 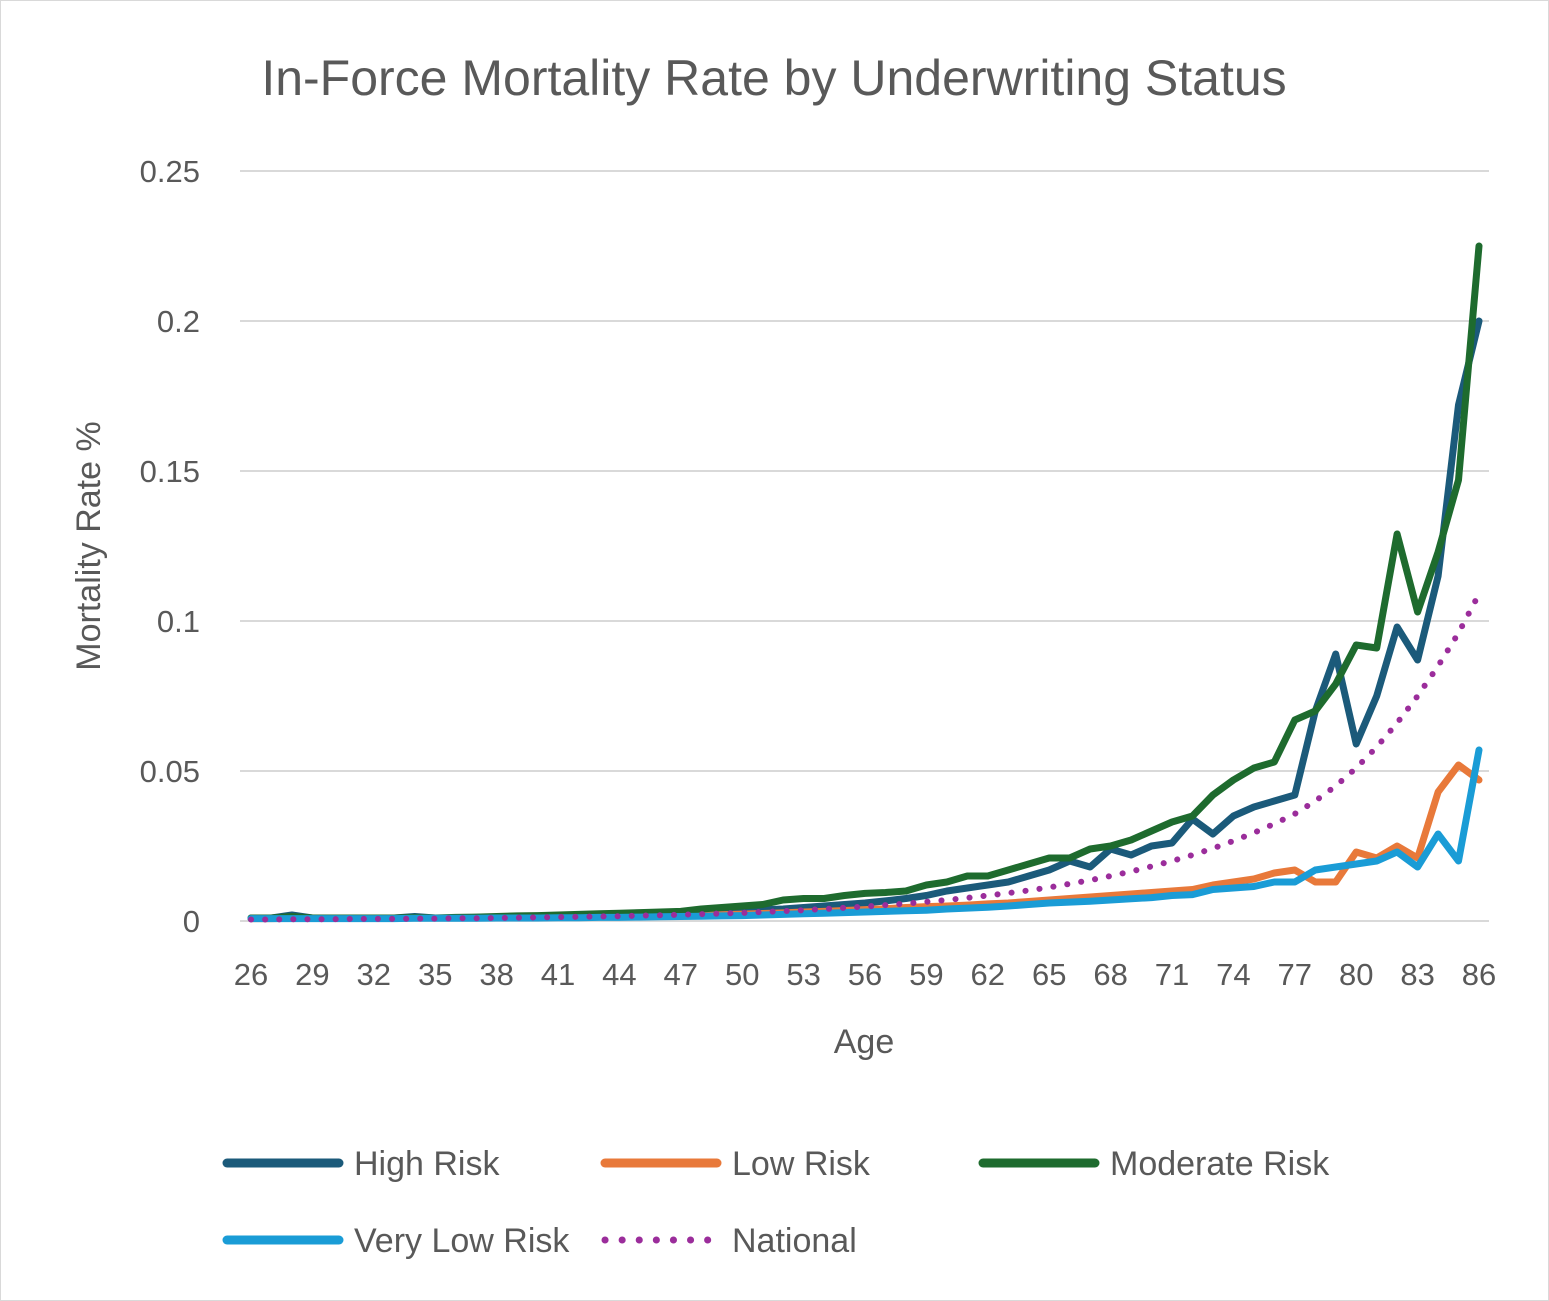 What do you see at coordinates (1295, 974) in the screenshot?
I see `x-tick-label: 77` at bounding box center [1295, 974].